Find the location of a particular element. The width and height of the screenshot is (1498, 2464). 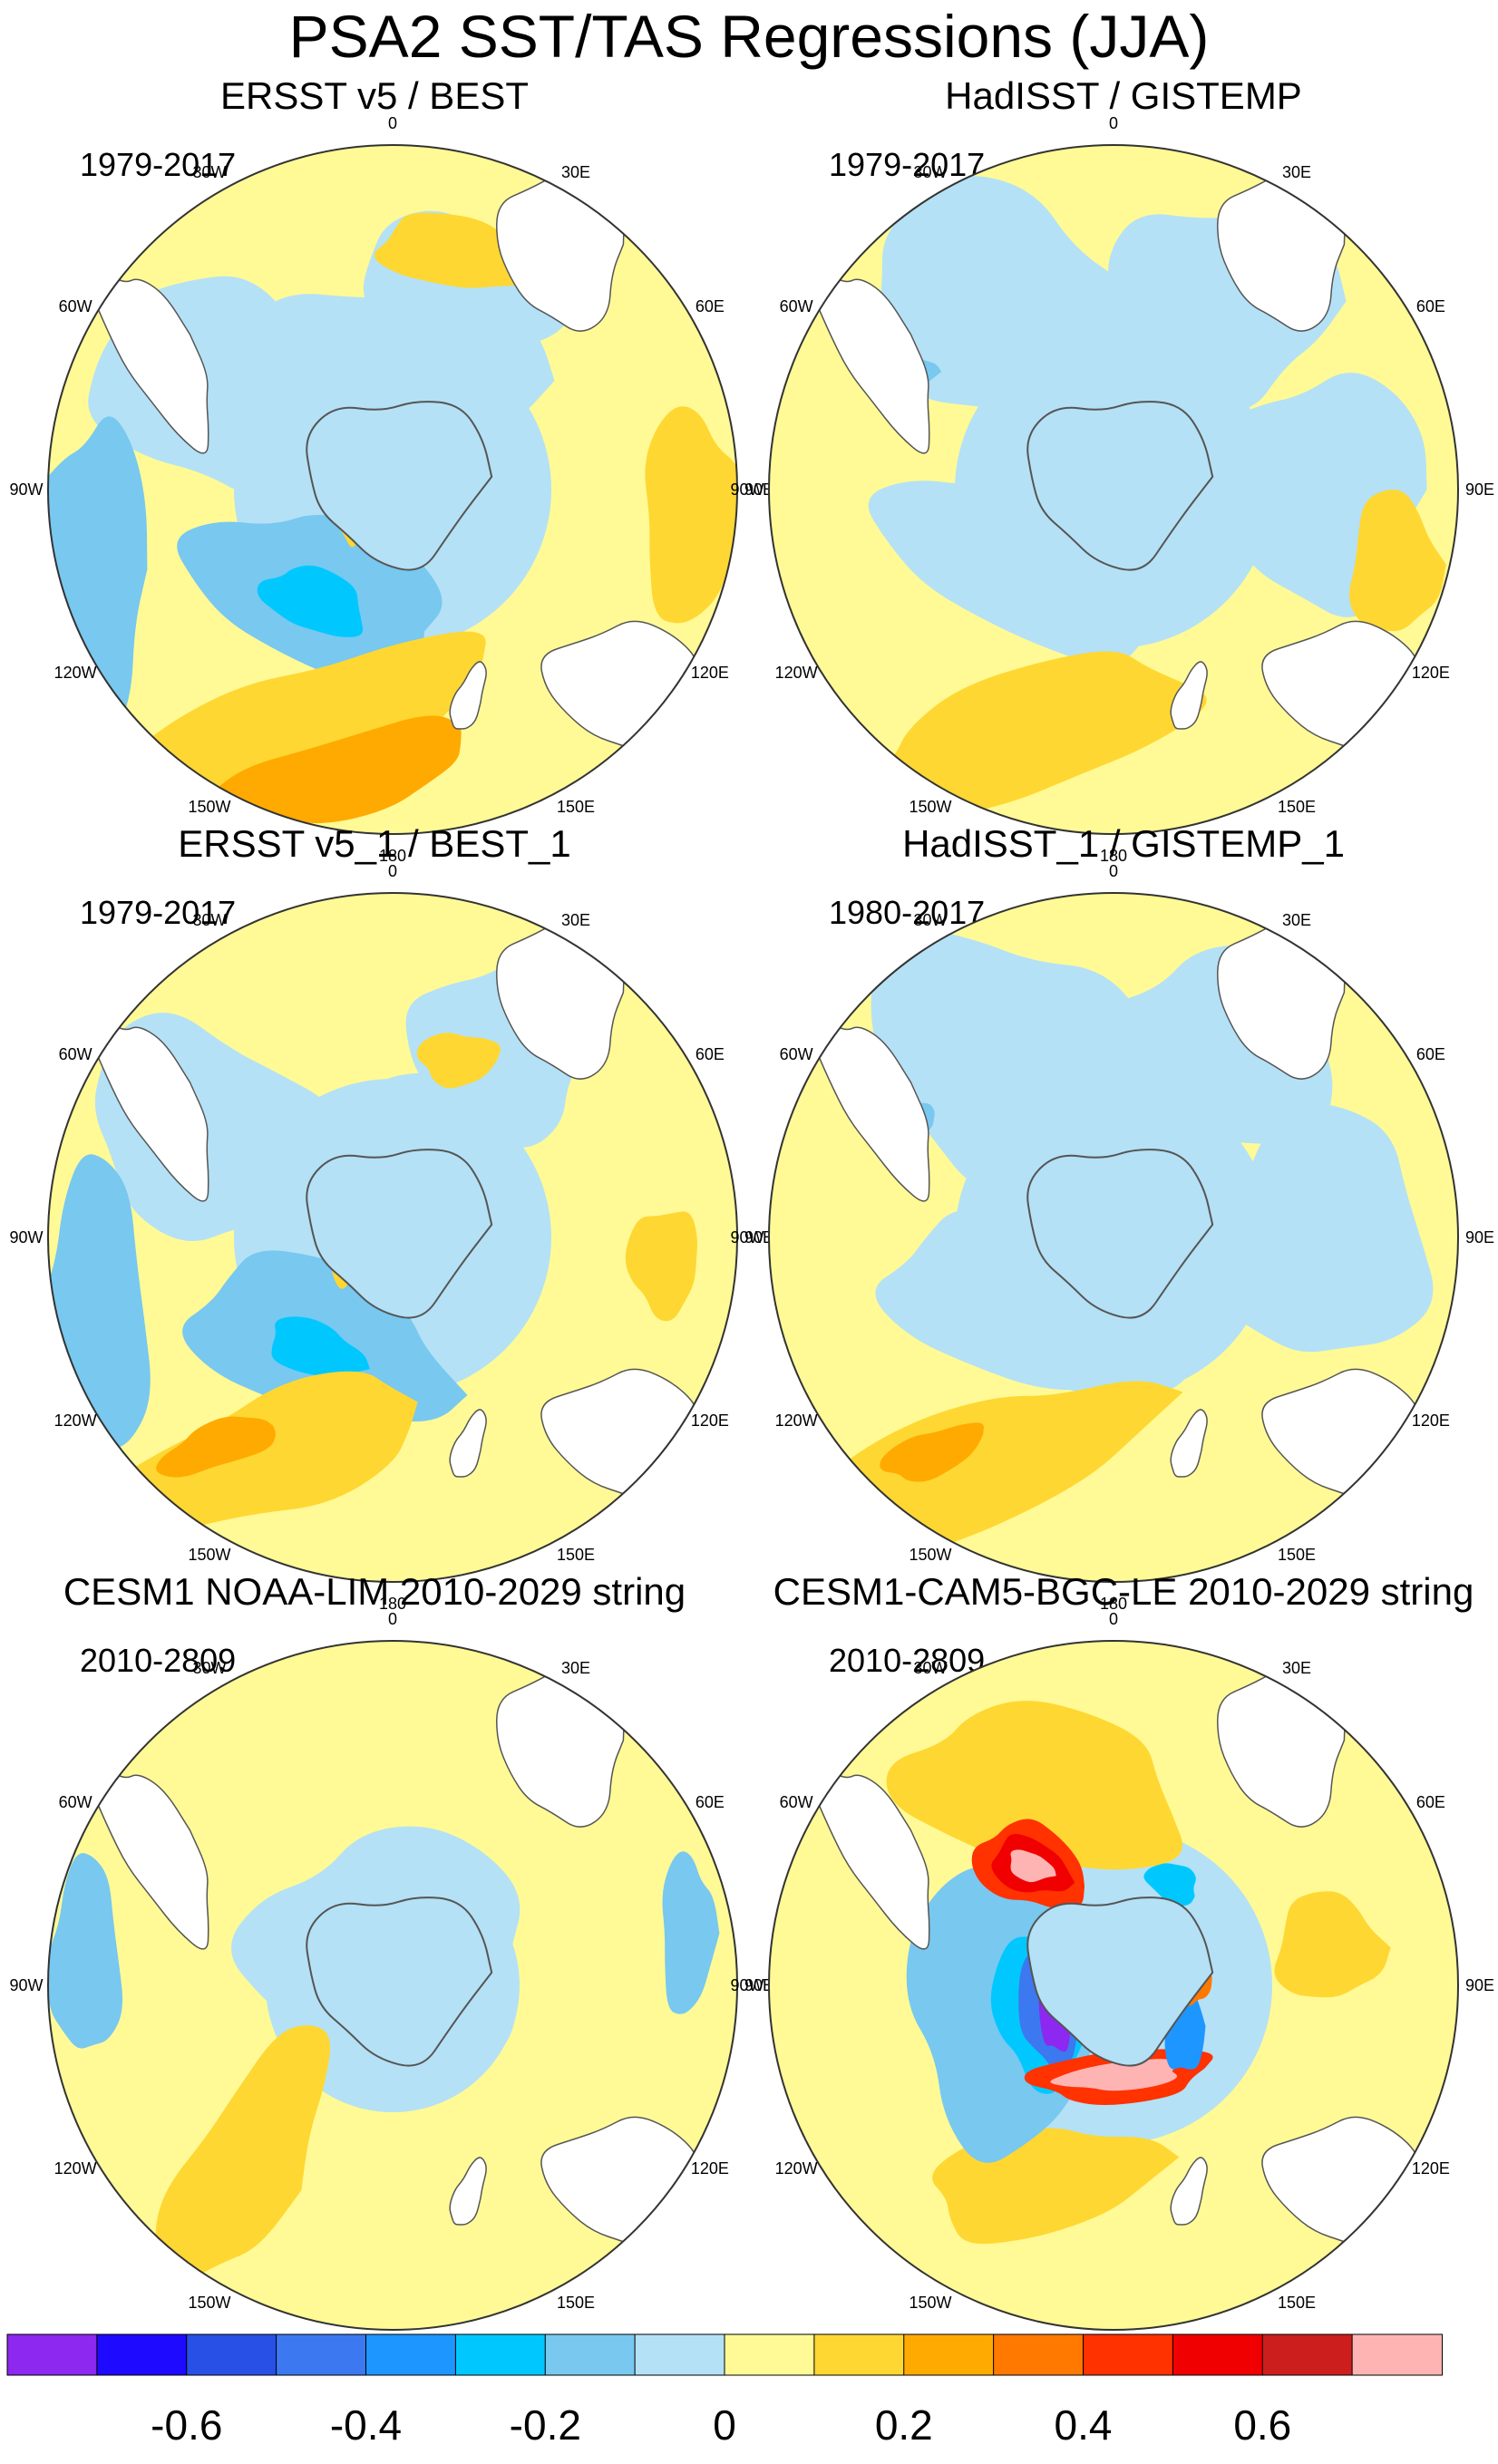

longitude-label: 180 is located at coordinates (392, 856).